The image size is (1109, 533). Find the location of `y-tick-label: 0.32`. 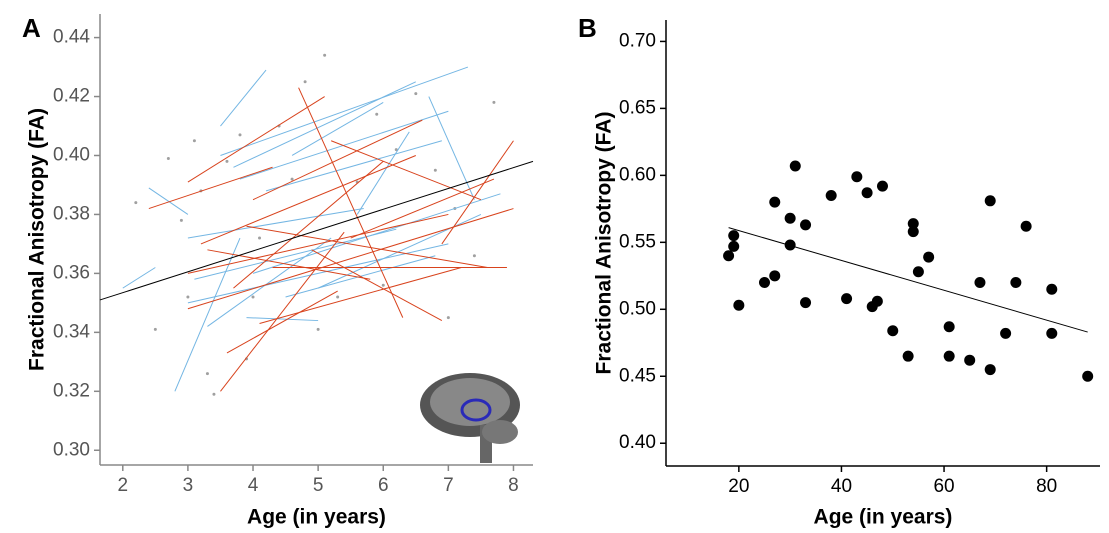

y-tick-label: 0.32 is located at coordinates (71, 390).